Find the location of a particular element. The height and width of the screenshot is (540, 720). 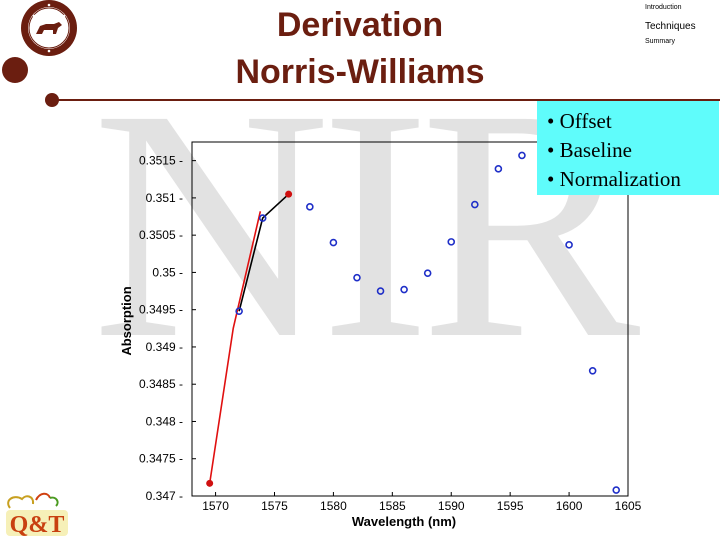

series-line-derivative-gap is located at coordinates (264, 252).